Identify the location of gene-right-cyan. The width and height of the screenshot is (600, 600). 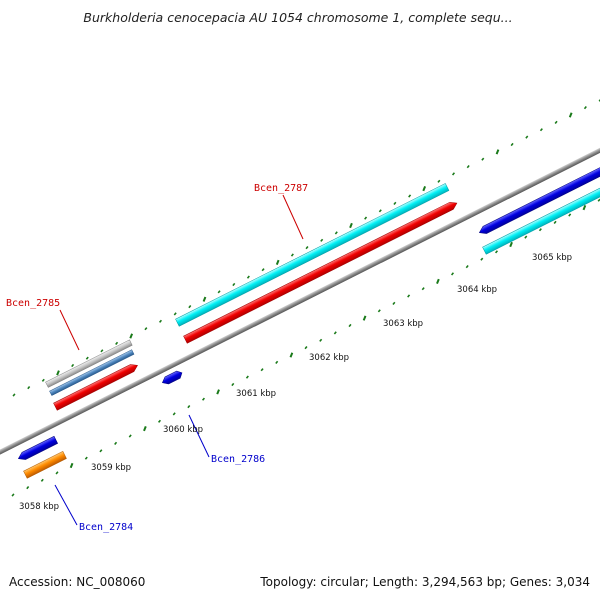
(541, 220).